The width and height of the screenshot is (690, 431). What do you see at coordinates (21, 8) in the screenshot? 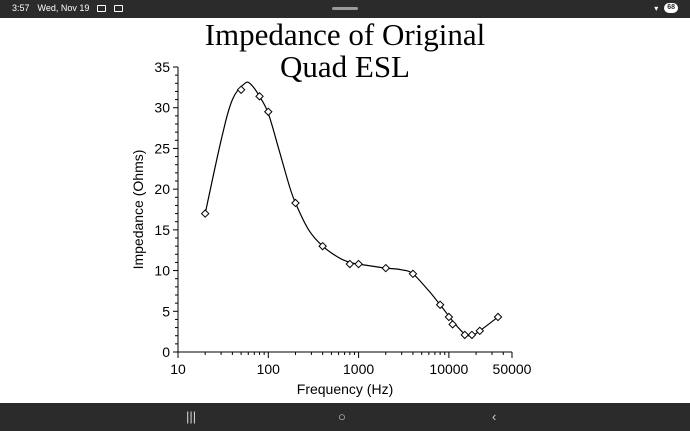
I see `clock-time: 3:57` at bounding box center [21, 8].